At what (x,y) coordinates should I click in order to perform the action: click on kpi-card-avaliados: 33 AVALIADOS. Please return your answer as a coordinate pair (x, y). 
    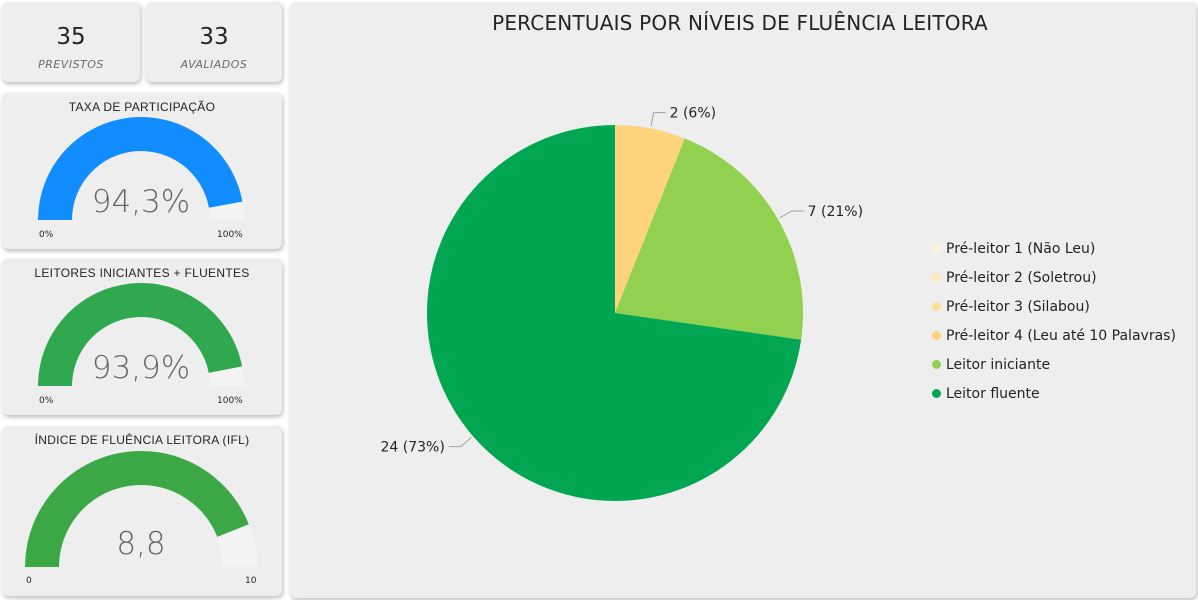
    Looking at the image, I should click on (214, 42).